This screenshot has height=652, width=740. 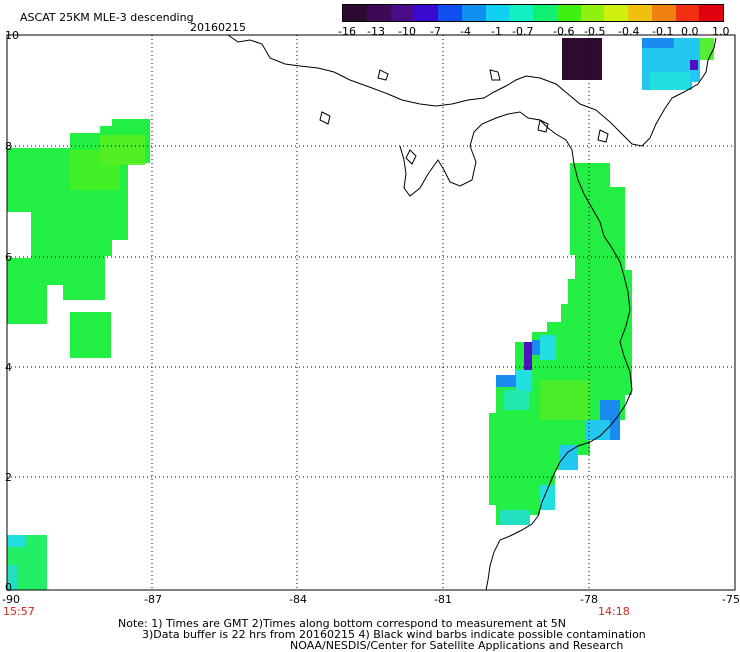 What do you see at coordinates (347, 31) in the screenshot?
I see `colorbar-tick: -16` at bounding box center [347, 31].